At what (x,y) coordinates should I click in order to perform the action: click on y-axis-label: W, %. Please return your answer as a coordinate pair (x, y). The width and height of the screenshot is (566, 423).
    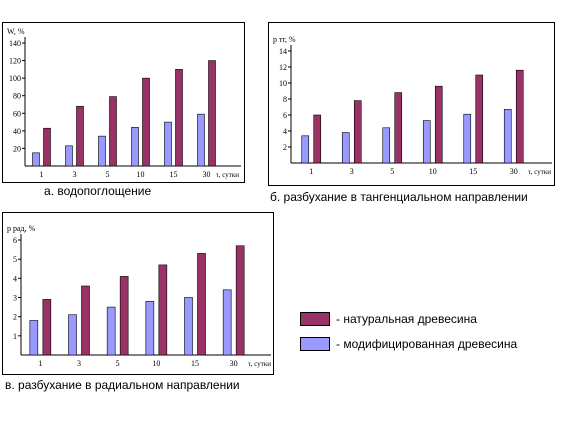
    Looking at the image, I should click on (16, 31).